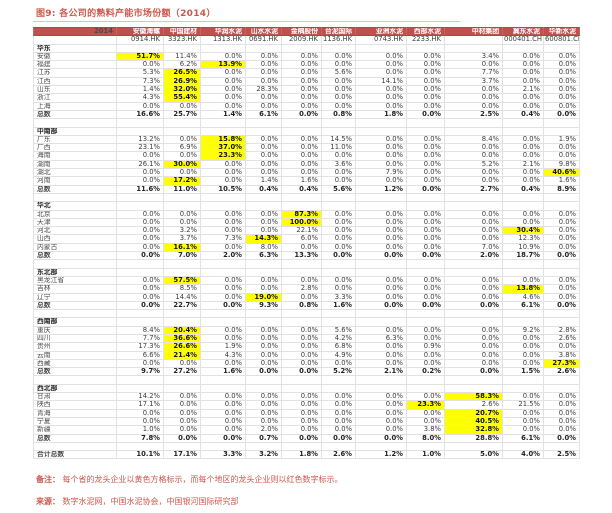 Image resolution: width=612 pixels, height=513 pixels. What do you see at coordinates (75, 355) in the screenshot?
I see `row-label: 云南` at bounding box center [75, 355].